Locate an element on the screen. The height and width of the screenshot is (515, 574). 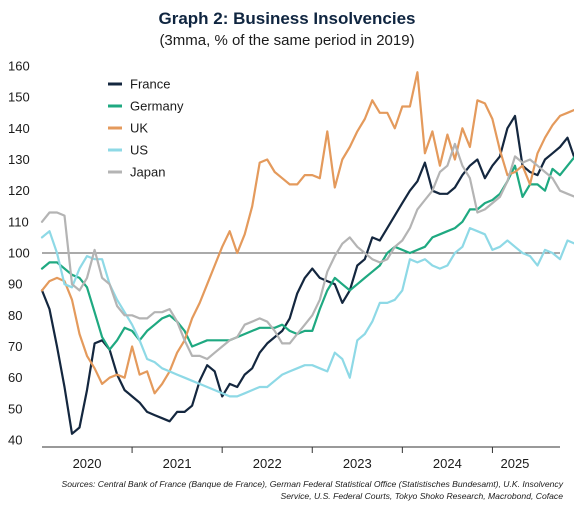
chart-subtitle: (3mma, % of the same period in 2019) is located at coordinates (286, 40).